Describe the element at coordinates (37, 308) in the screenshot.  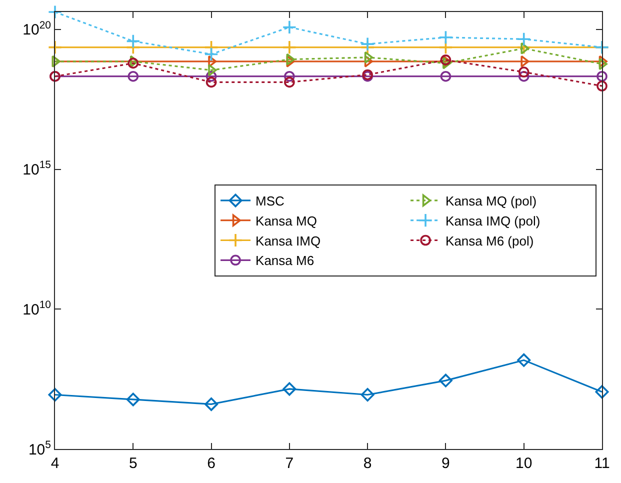
I see `y-tick-label: 10$^{10}$` at that location.